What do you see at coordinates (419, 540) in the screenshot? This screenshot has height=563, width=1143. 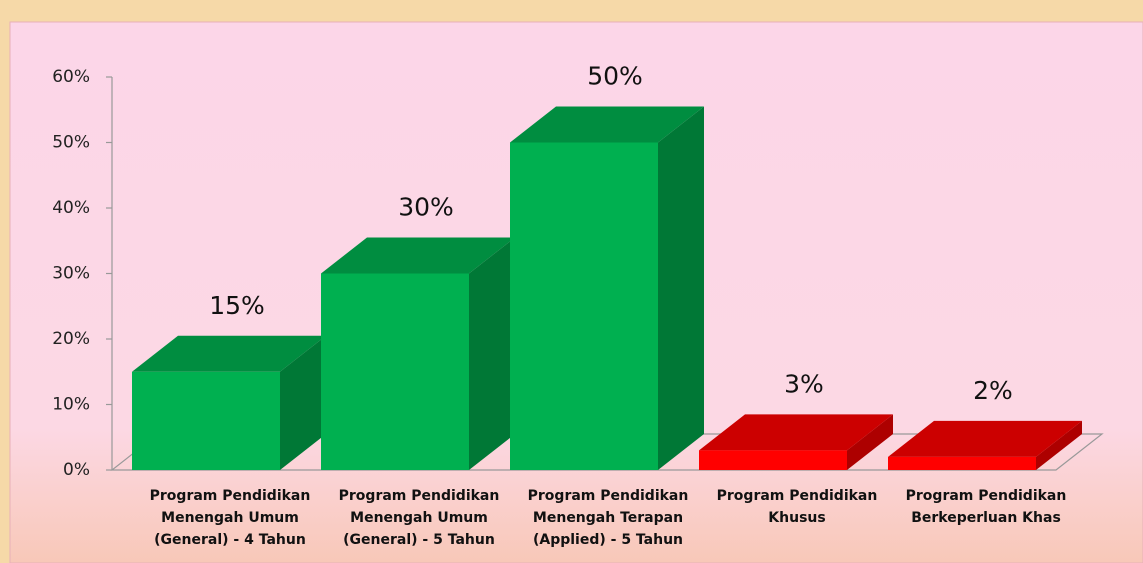 I see `x-tick-label: (General) - 5 Tahun` at bounding box center [419, 540].